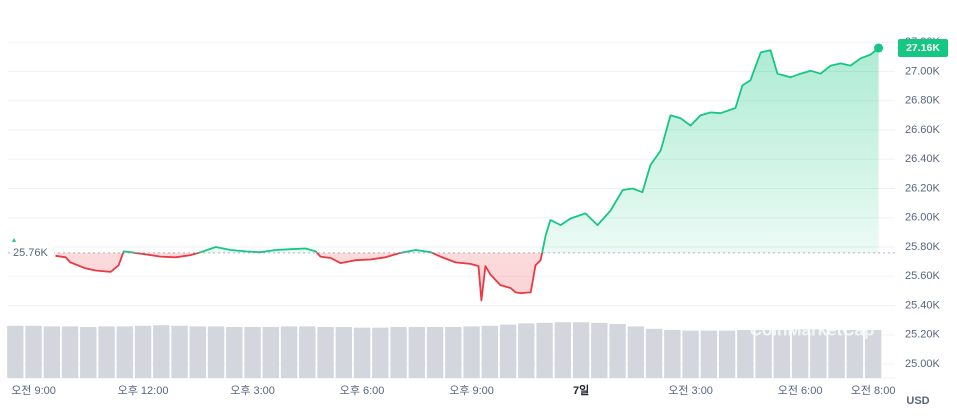 This screenshot has height=416, width=957. Describe the element at coordinates (581, 390) in the screenshot. I see `x-tick-label: 7일` at that location.